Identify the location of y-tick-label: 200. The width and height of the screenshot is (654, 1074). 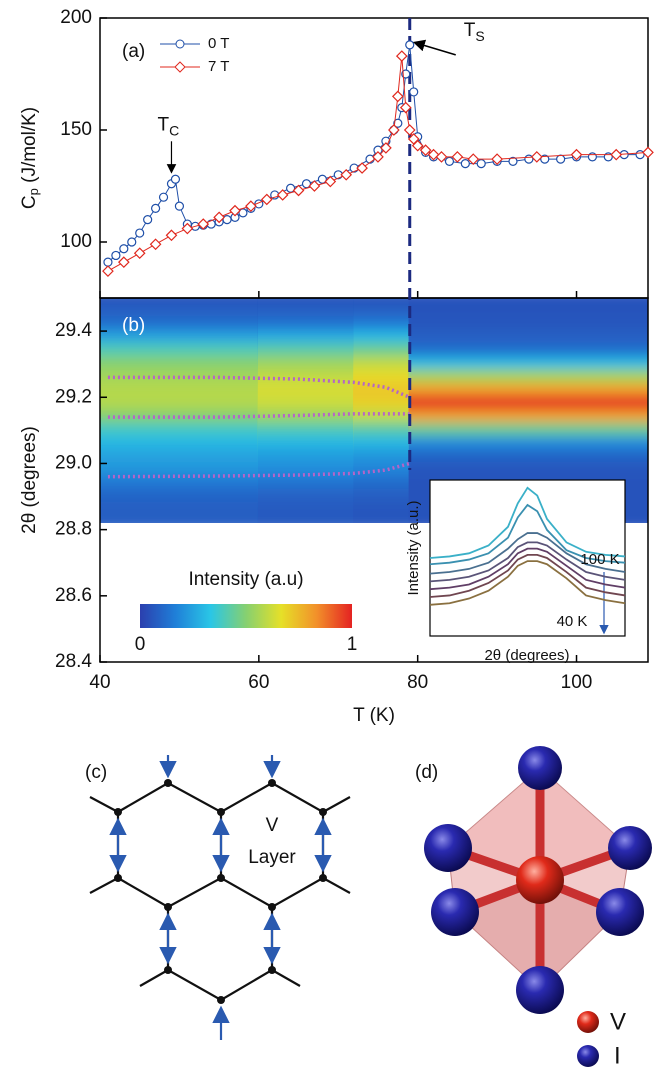
(76, 17).